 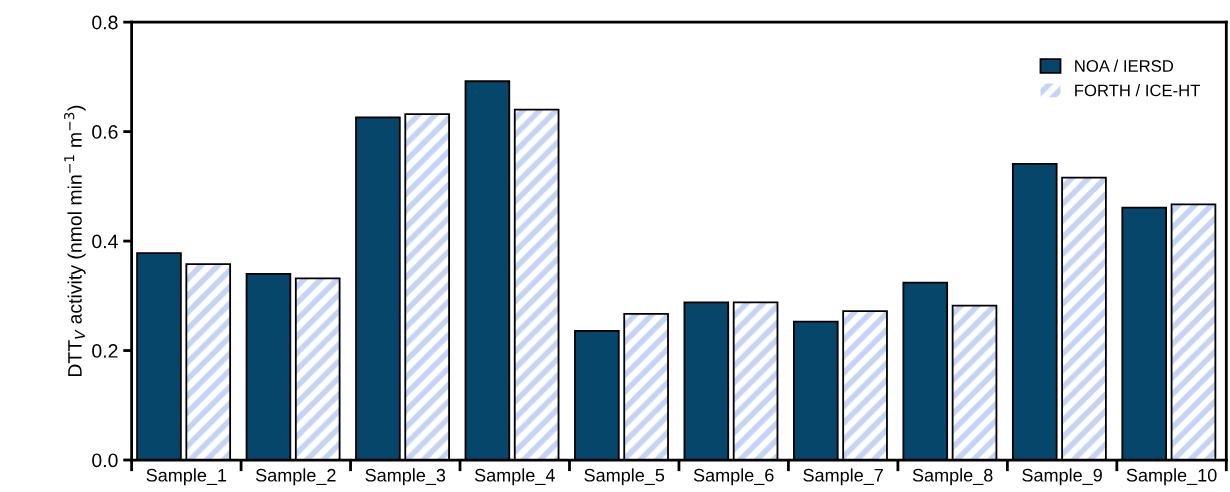 I want to click on y-tick-label: 0.0, so click(x=105, y=460).